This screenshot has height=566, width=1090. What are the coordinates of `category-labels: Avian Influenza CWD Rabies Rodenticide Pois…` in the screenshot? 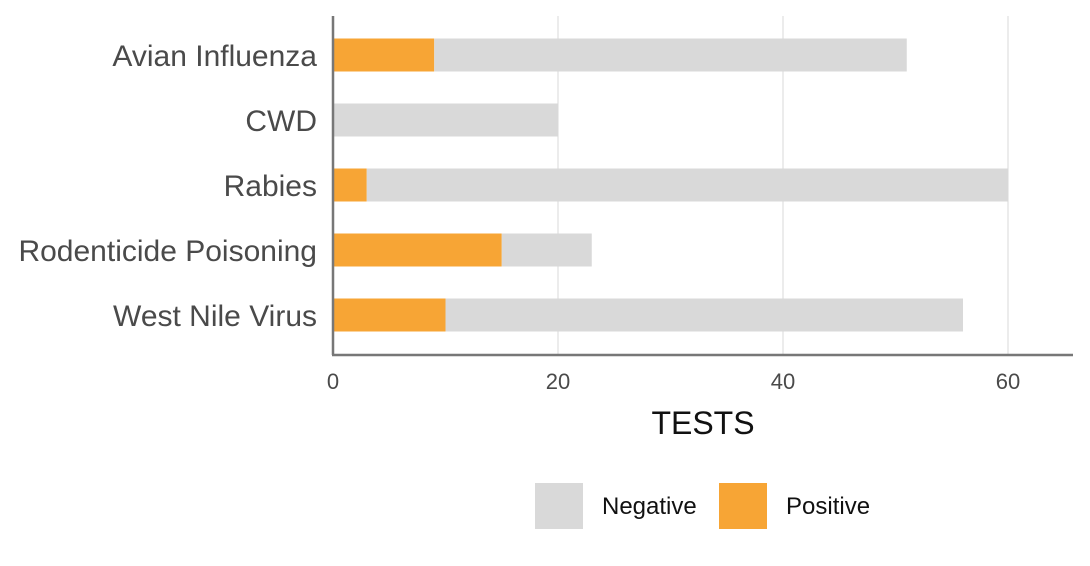 It's located at (167, 186).